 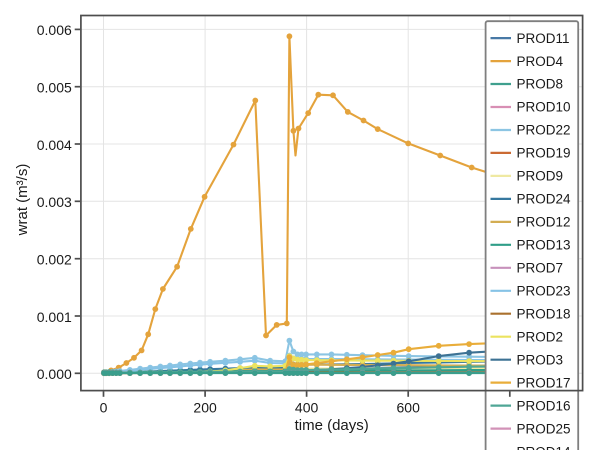 I want to click on svg-text: PROD7, so click(x=540, y=268).